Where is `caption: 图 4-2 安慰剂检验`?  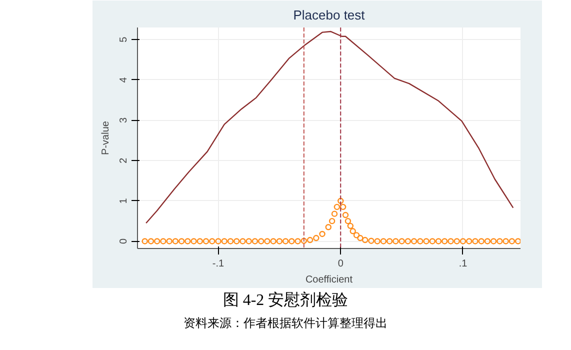
caption: 图 4-2 安慰剂检验 is located at coordinates (285, 300).